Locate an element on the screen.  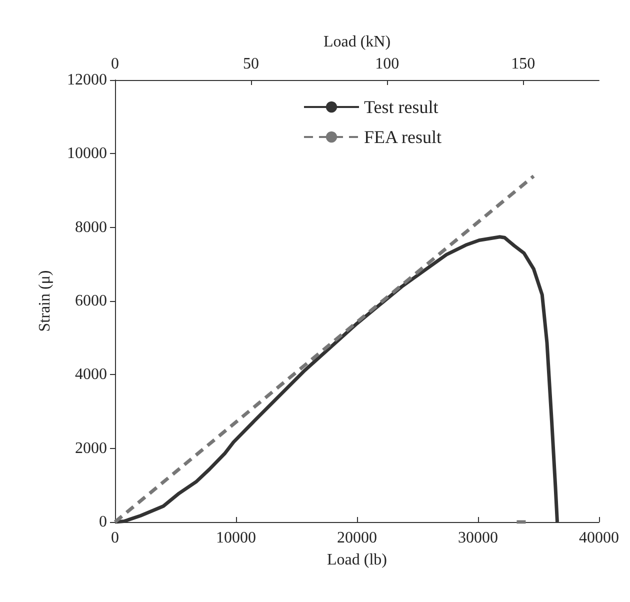
x-axis-title: Load (lb) is located at coordinates (357, 560).